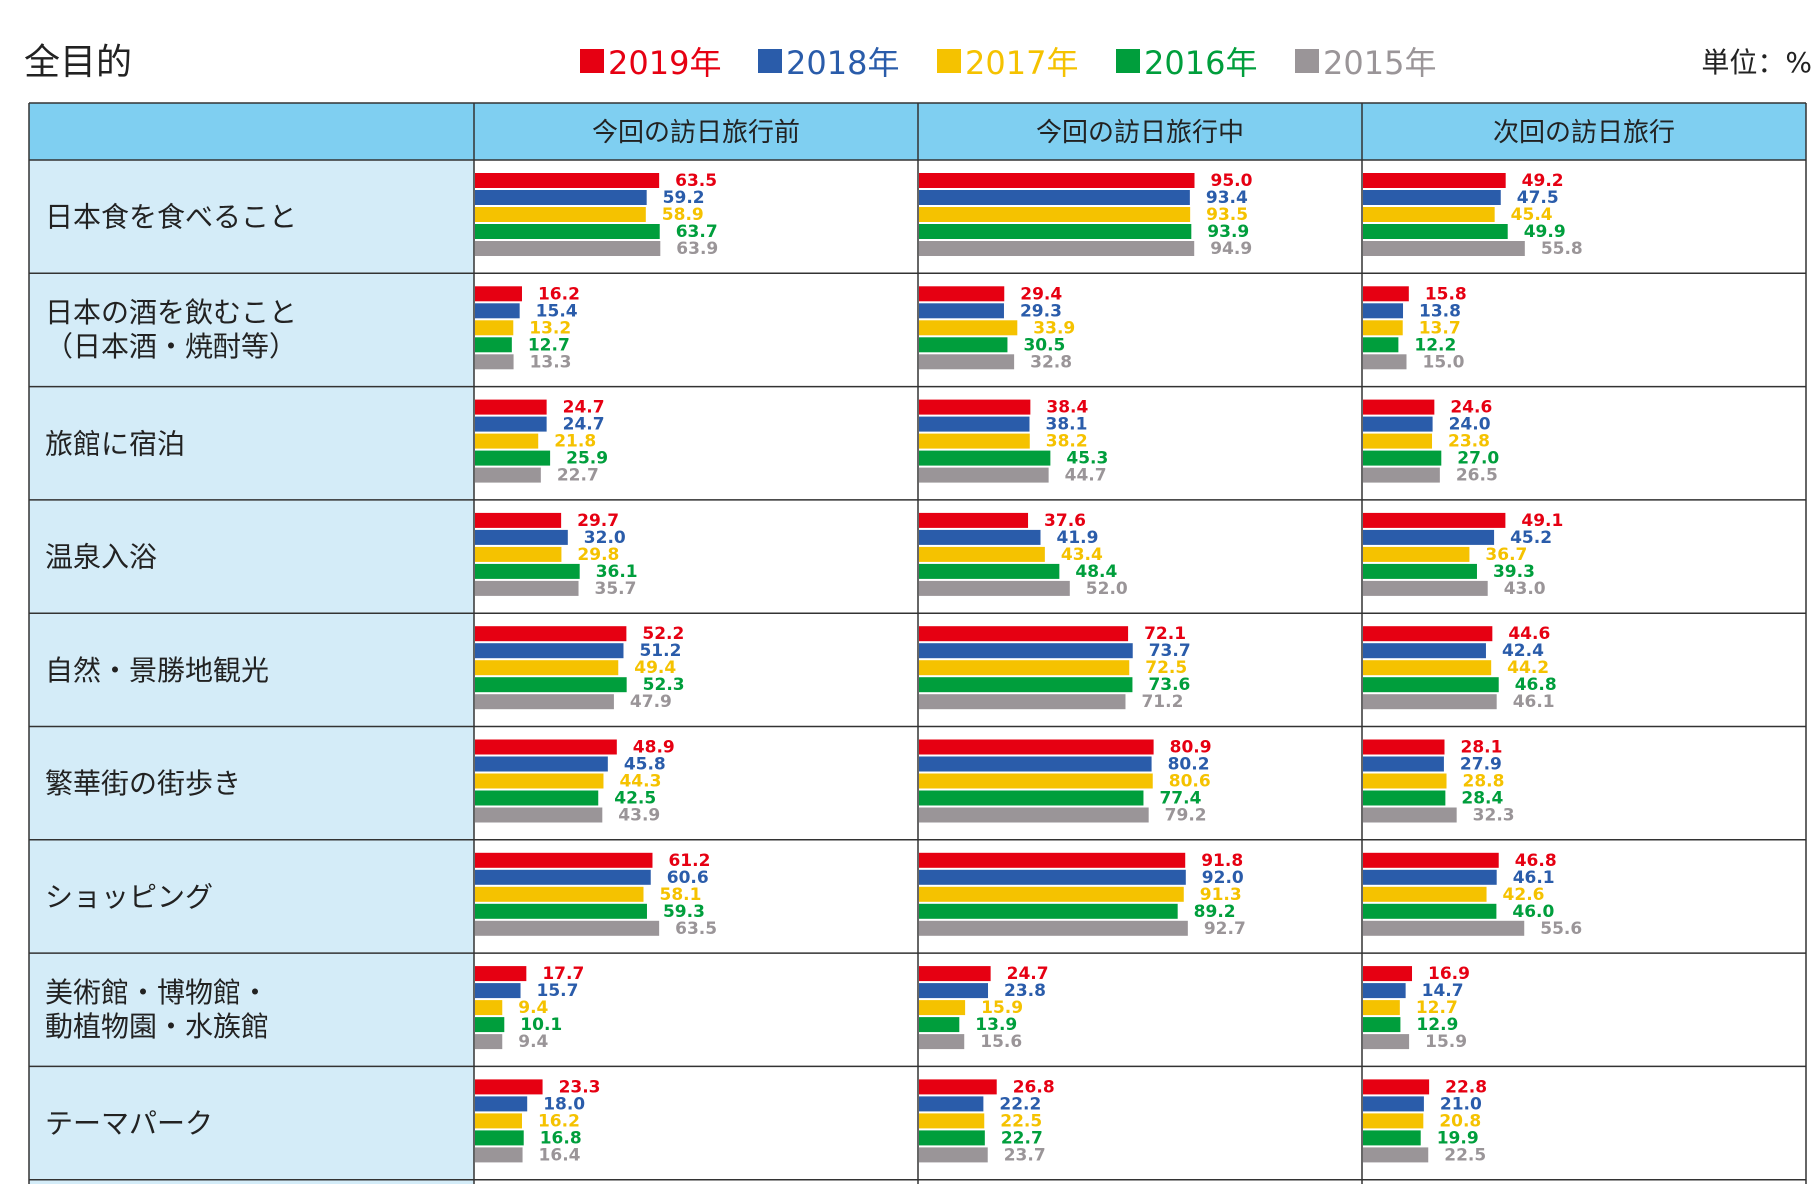  What do you see at coordinates (1107, 589) in the screenshot?
I see `value-label: 52.0` at bounding box center [1107, 589].